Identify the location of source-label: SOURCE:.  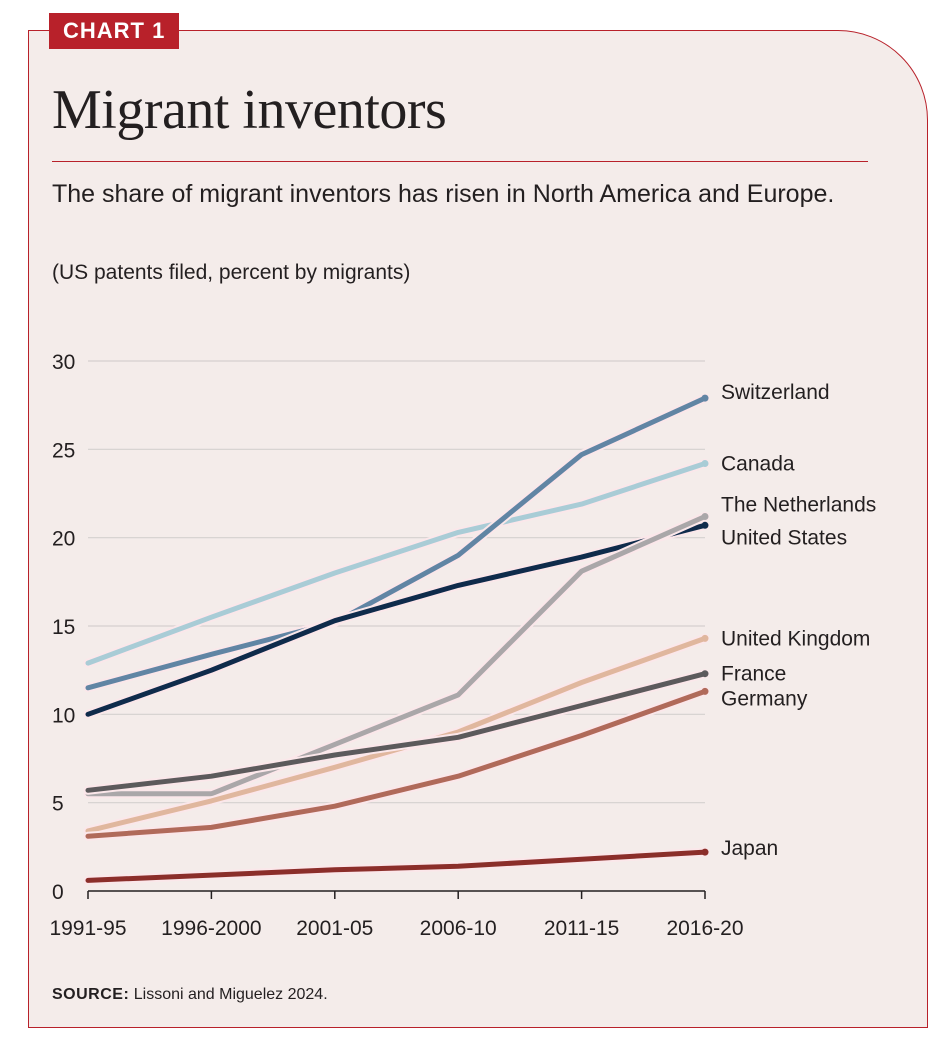
(91, 994).